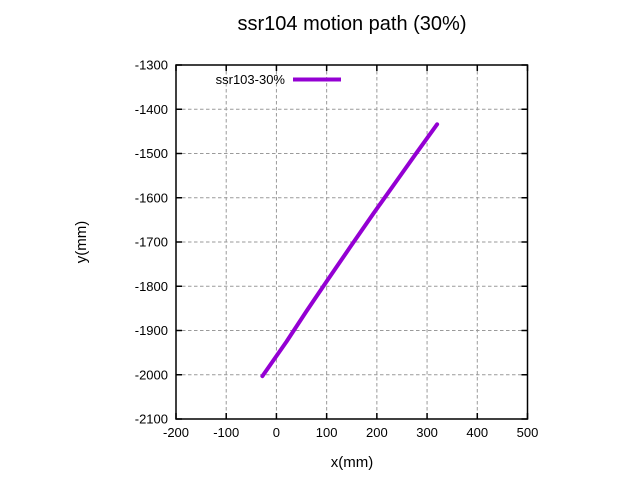 The image size is (640, 480). What do you see at coordinates (151, 419) in the screenshot?
I see `y-tick-label: -2100` at bounding box center [151, 419].